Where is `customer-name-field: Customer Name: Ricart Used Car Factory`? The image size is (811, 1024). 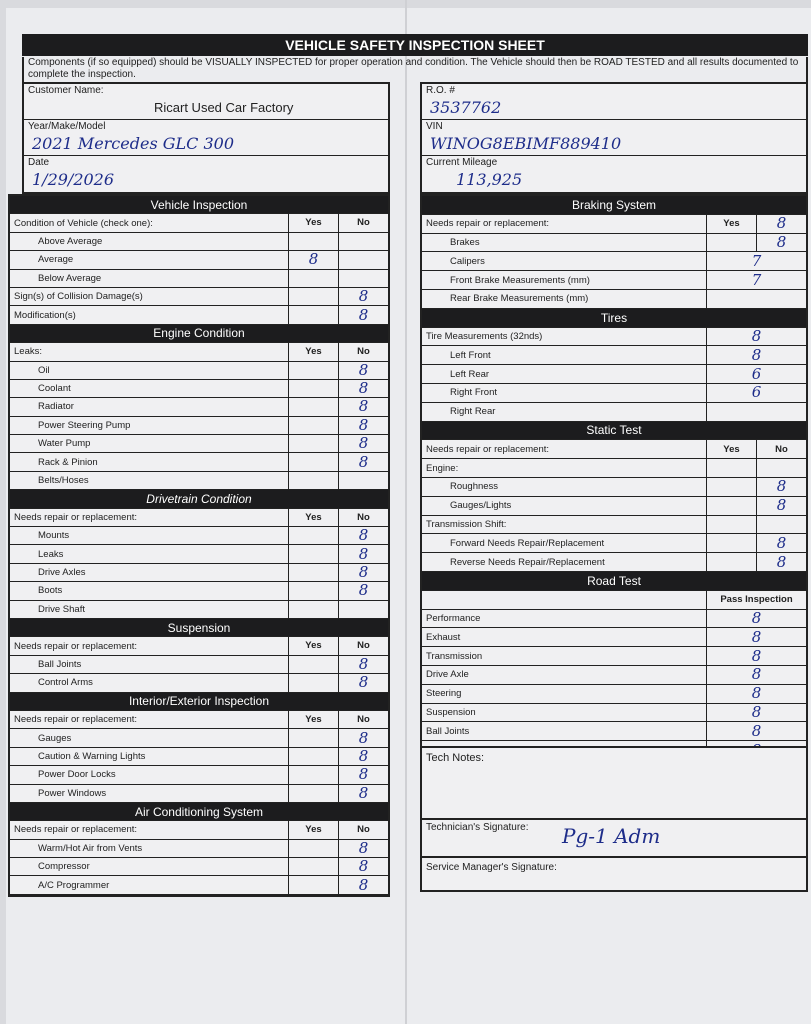 customer-name-field: Customer Name: Ricart Used Car Factory is located at coordinates (206, 102).